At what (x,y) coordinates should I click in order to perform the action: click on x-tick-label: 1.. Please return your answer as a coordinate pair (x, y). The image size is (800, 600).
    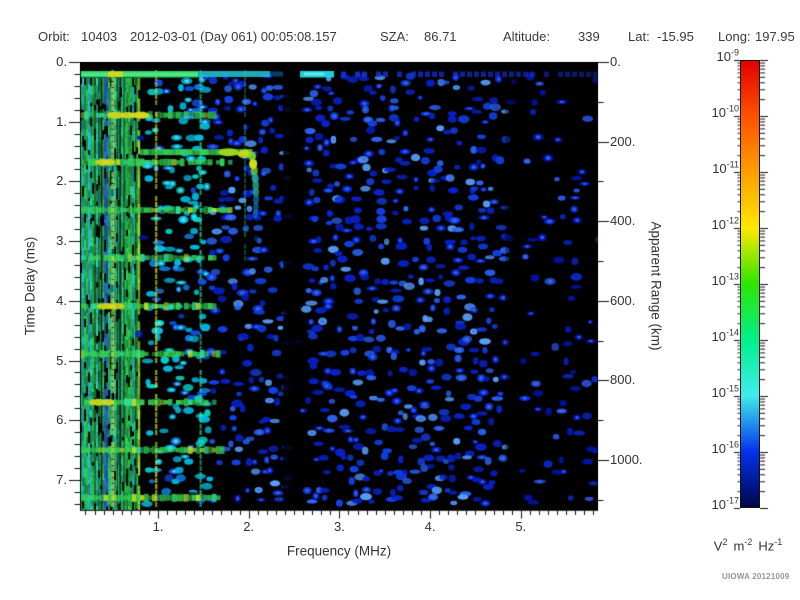
    Looking at the image, I should click on (158, 526).